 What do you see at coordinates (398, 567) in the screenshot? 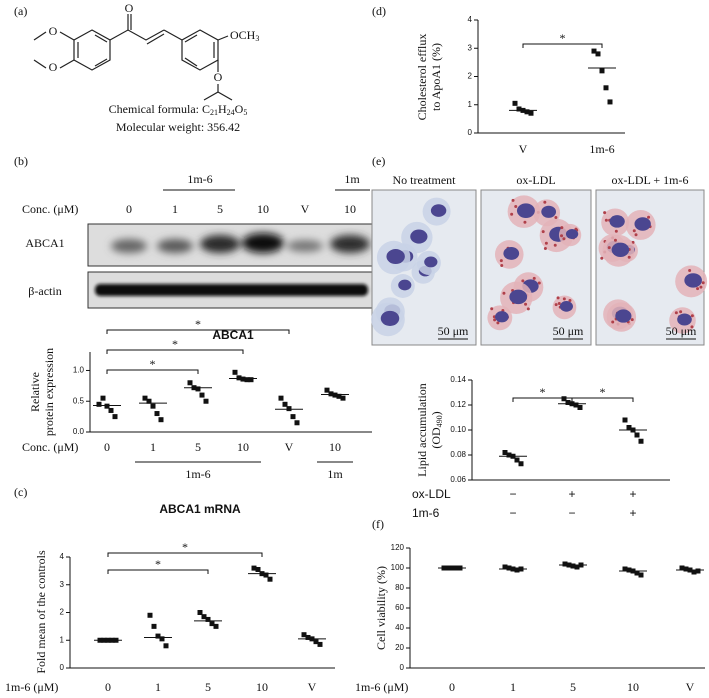
I see `y-tick-label: 100` at bounding box center [398, 567].